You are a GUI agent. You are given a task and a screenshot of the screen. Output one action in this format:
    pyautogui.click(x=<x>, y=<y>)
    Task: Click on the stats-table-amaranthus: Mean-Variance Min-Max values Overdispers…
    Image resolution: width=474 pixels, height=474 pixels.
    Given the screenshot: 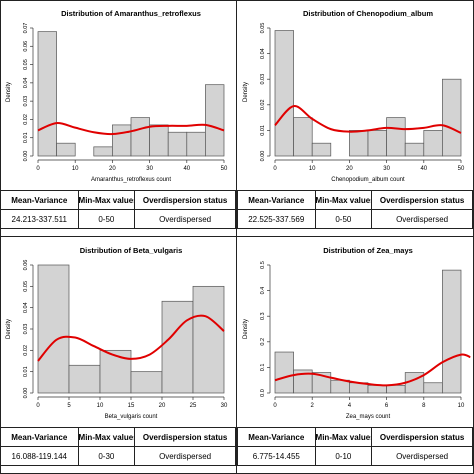 What is the action you would take?
    pyautogui.click(x=118, y=209)
    